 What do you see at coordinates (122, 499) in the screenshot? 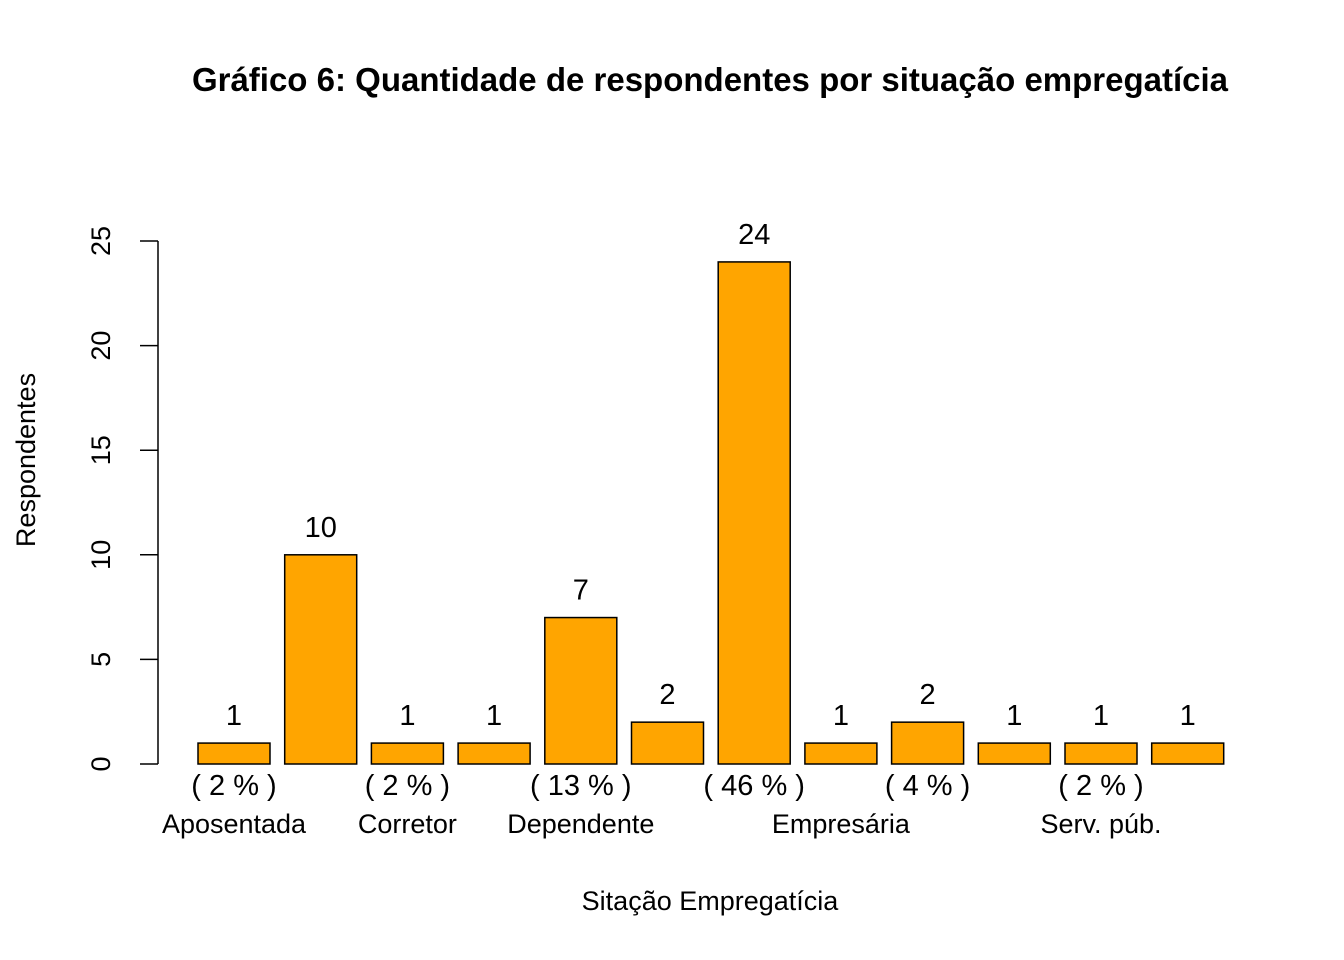
I see `y-axis: 0 5 10 15 20 25` at bounding box center [122, 499].